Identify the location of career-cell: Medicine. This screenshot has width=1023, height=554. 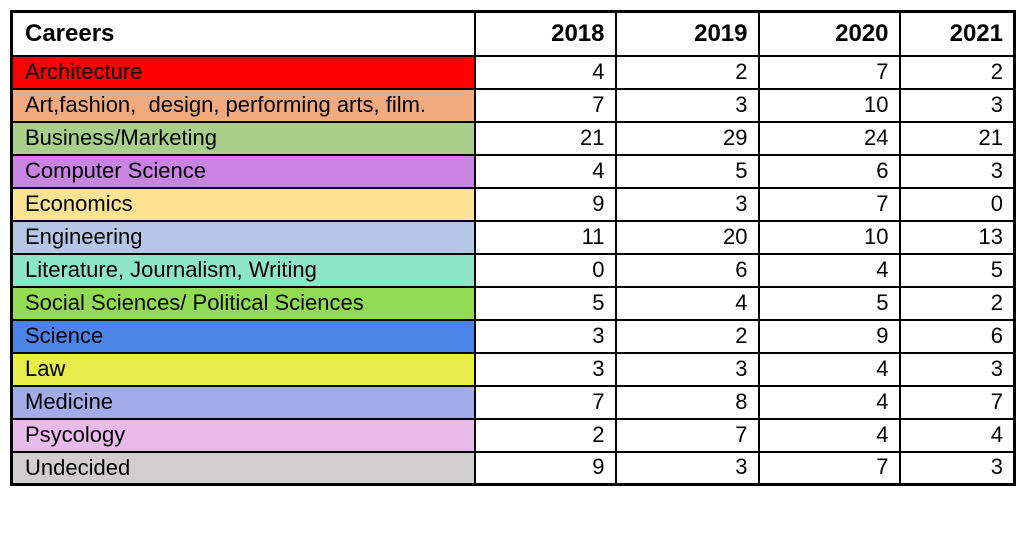
(243, 402).